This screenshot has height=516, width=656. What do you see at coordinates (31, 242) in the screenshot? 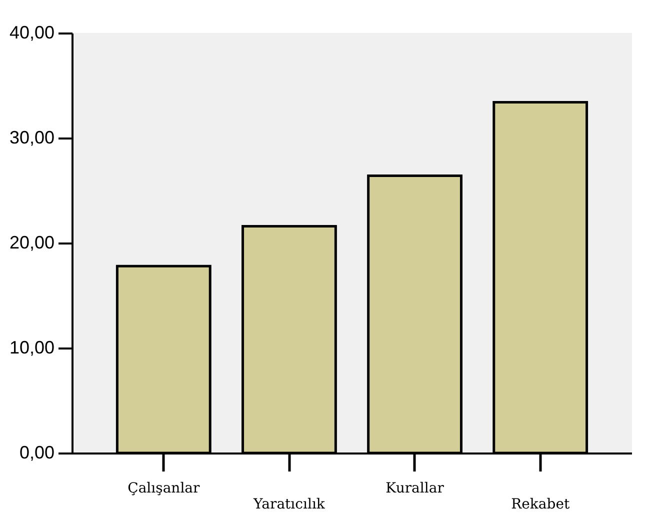
I see `y-tick-label: 20,00` at bounding box center [31, 242].